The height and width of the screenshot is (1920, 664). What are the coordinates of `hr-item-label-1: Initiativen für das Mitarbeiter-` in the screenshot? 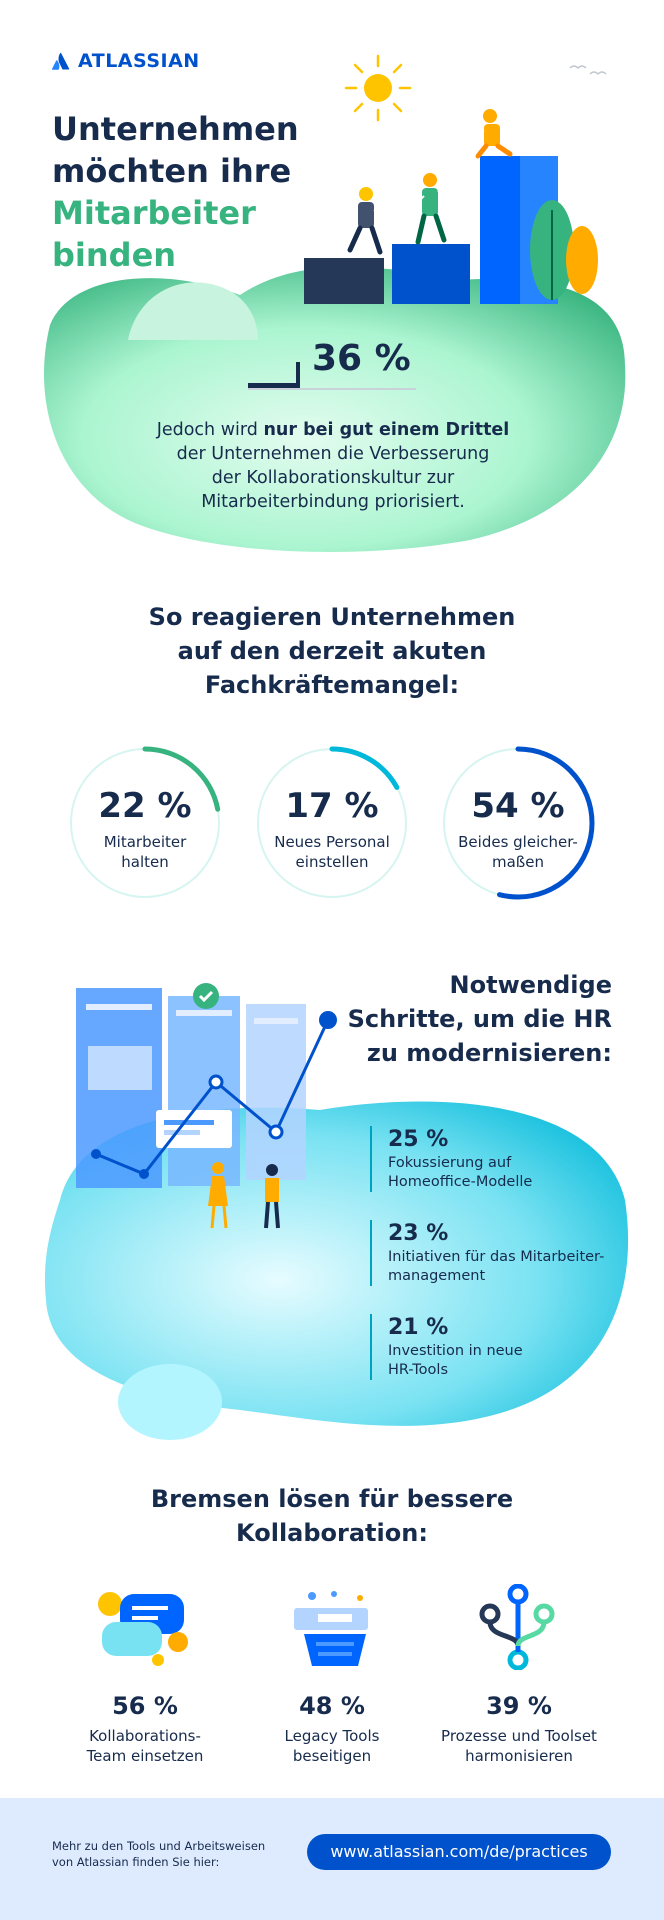 It's located at (496, 1257).